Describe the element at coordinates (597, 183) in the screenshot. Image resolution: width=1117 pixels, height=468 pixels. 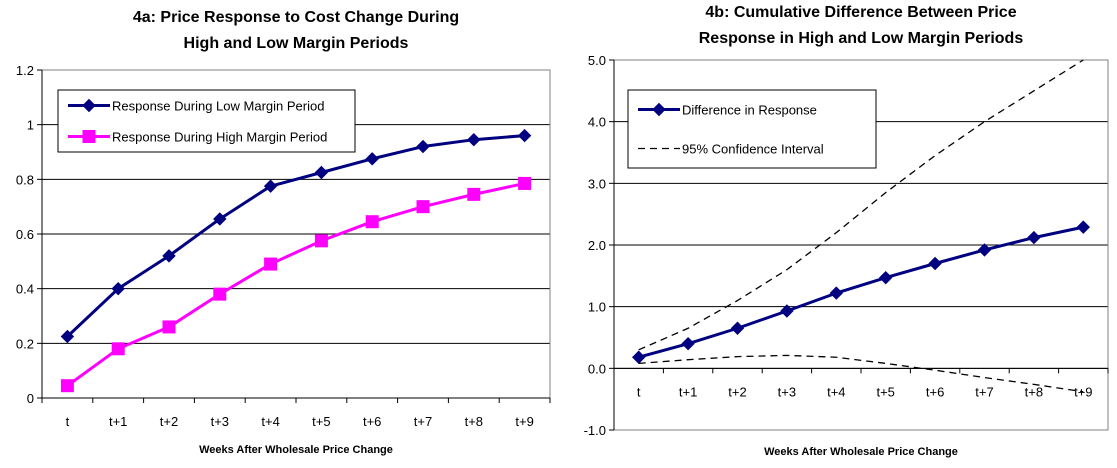
I see `y-tick-label: 3.0` at that location.